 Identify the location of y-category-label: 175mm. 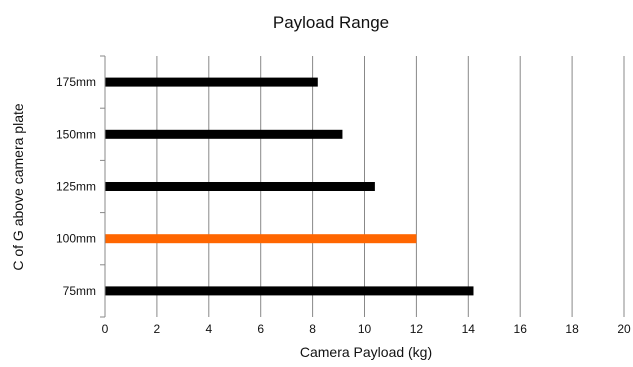
(76, 82).